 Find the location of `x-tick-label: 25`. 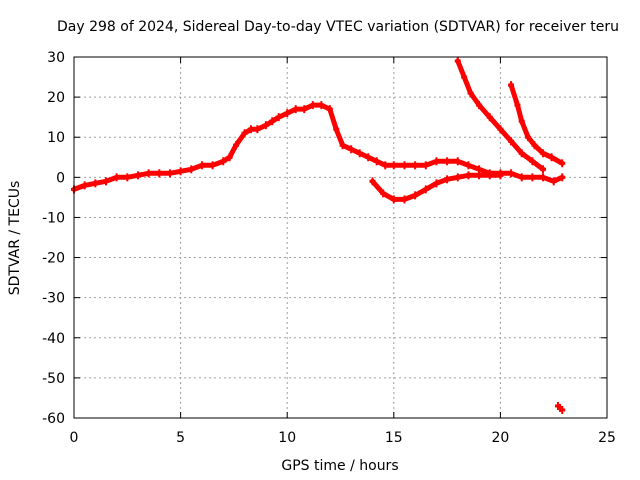

x-tick-label: 25 is located at coordinates (607, 438).